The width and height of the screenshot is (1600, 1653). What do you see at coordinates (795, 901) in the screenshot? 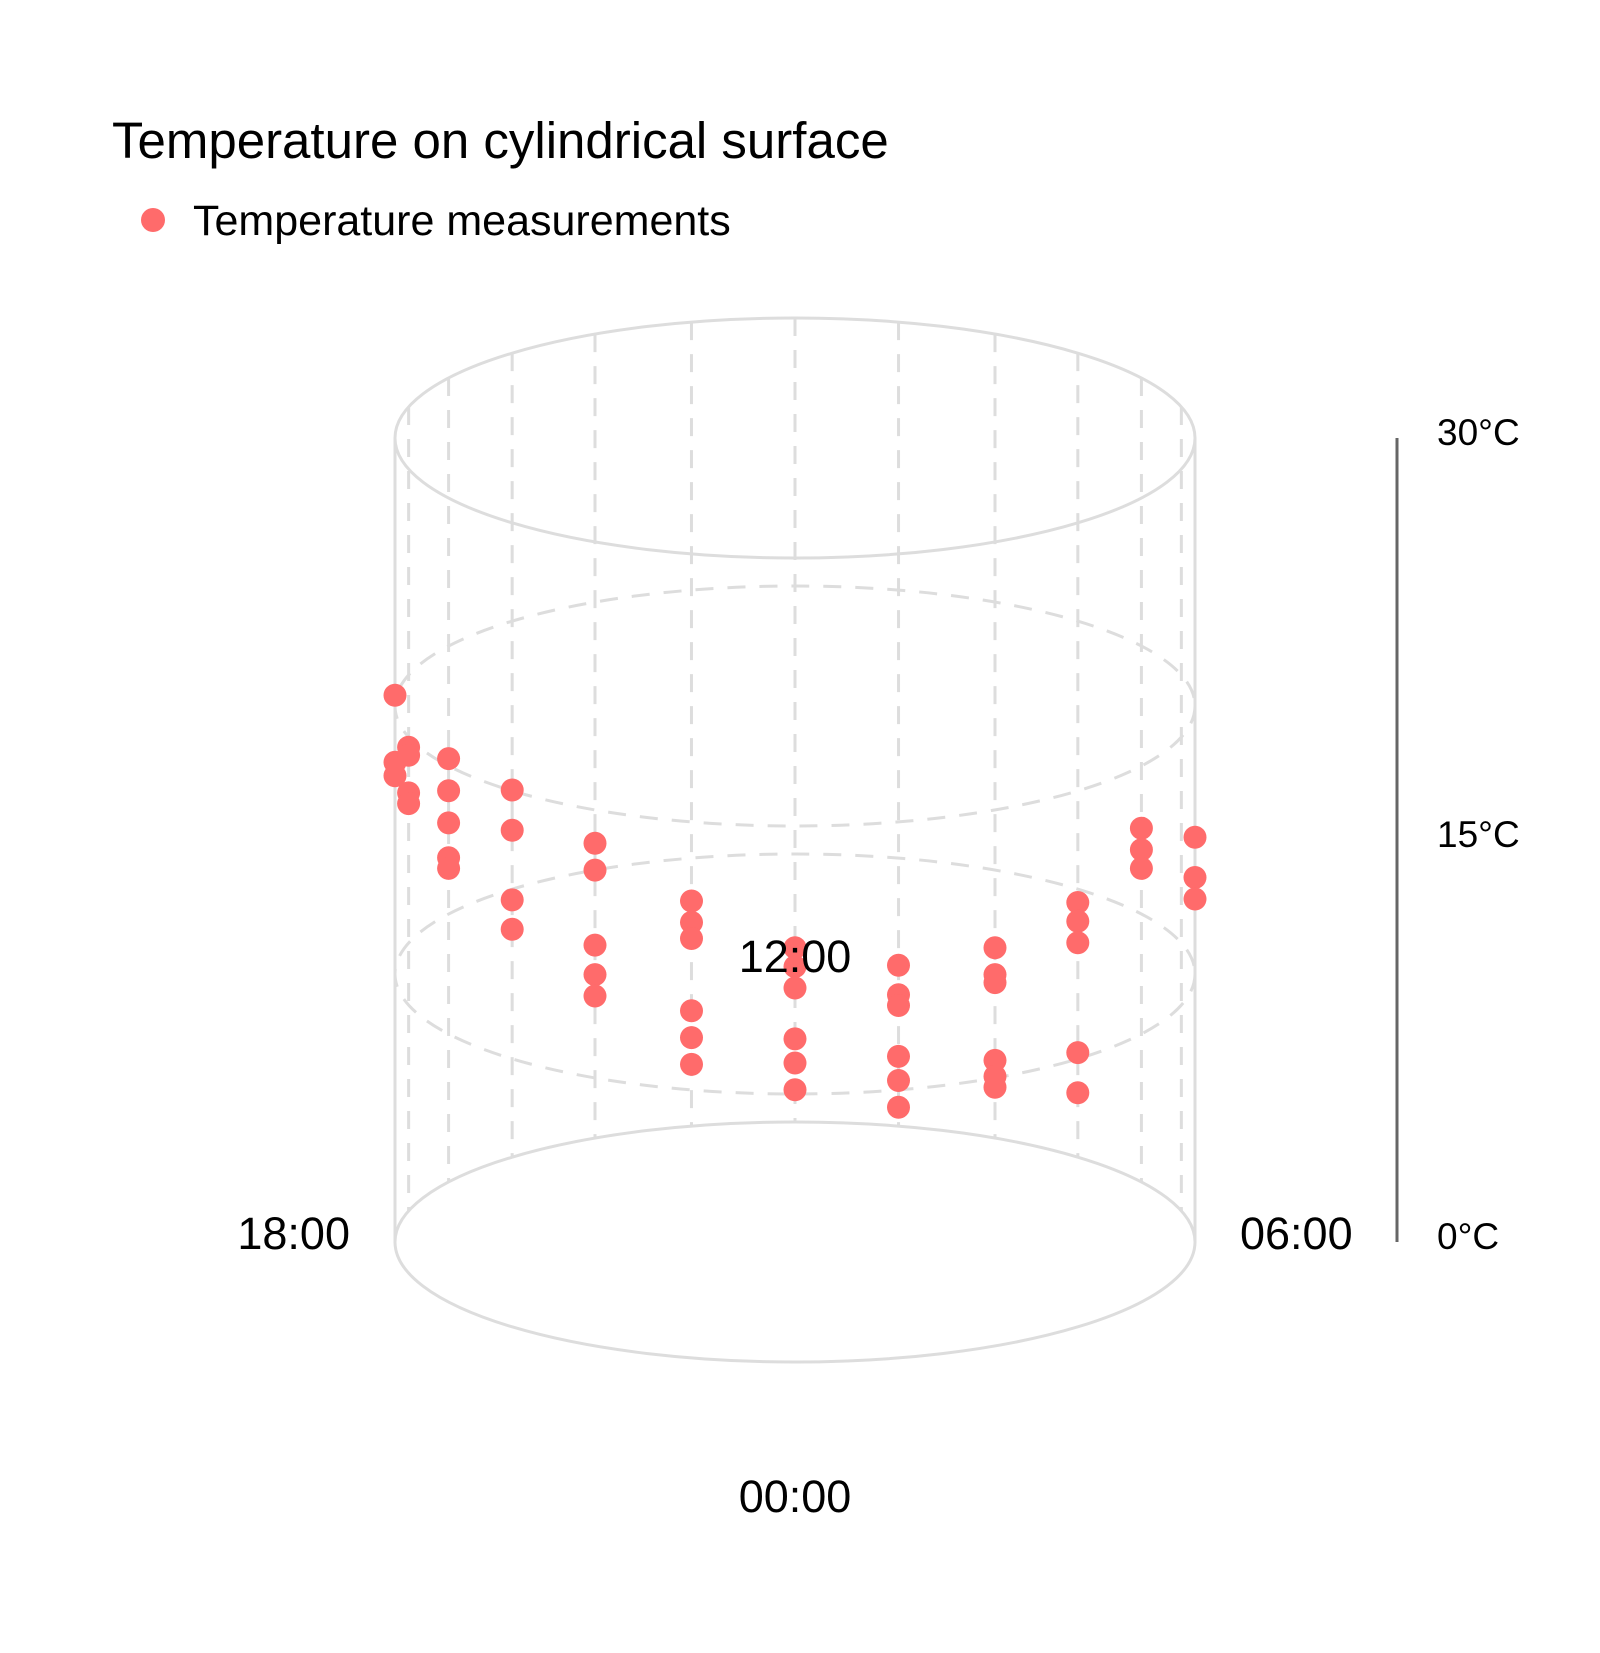
I see `data-points` at bounding box center [795, 901].